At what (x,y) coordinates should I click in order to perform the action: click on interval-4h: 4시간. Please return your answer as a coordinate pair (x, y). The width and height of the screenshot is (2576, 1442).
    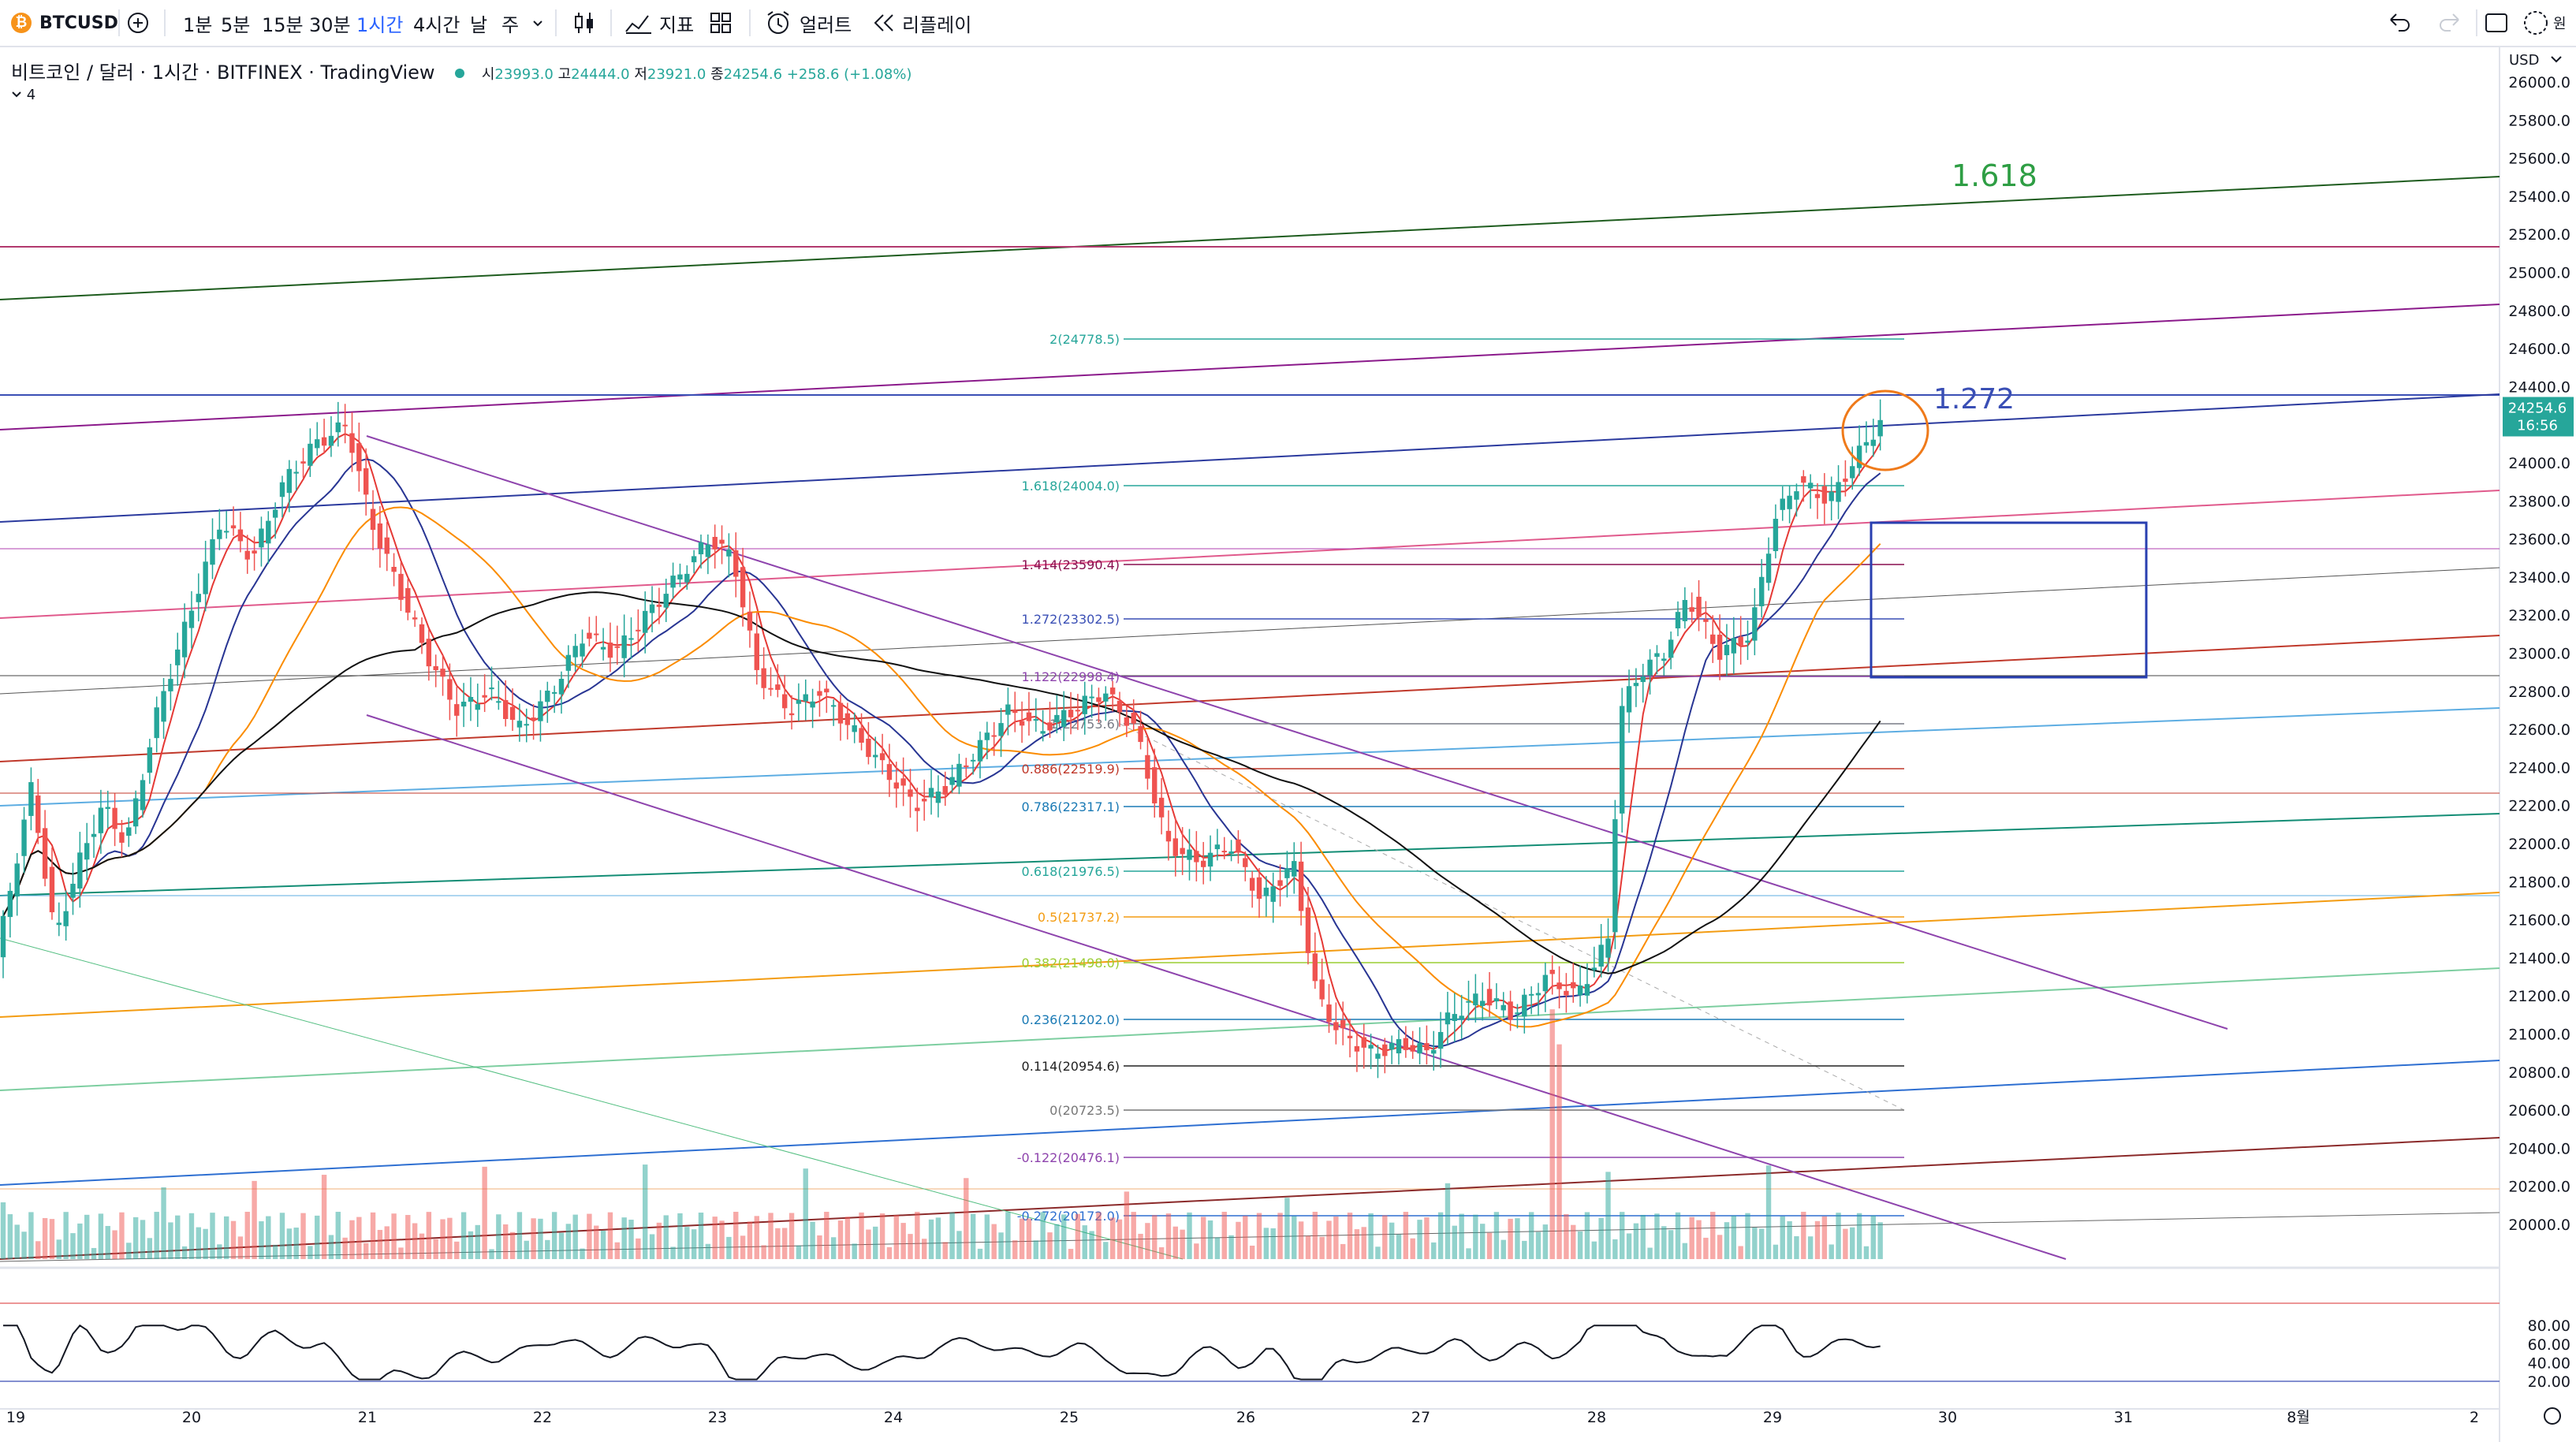
    Looking at the image, I should click on (436, 24).